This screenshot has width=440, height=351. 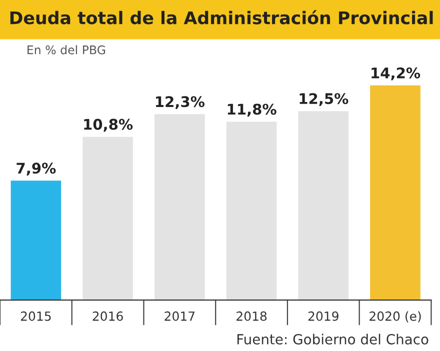 I want to click on x-tick-label: 2017, so click(x=179, y=316).